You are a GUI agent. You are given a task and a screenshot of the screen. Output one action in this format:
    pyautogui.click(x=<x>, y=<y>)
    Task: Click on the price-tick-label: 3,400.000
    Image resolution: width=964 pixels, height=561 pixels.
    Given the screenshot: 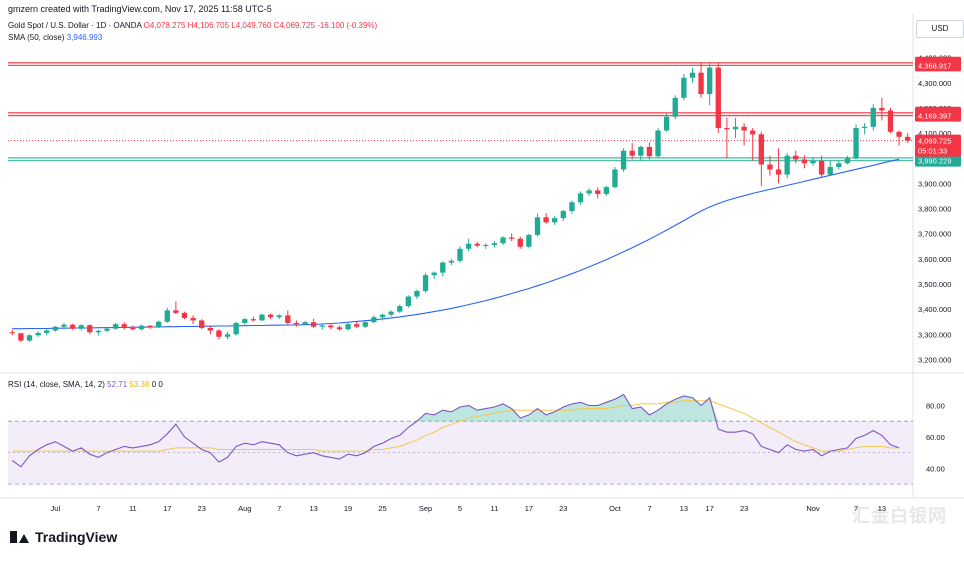 What is the action you would take?
    pyautogui.click(x=934, y=309)
    